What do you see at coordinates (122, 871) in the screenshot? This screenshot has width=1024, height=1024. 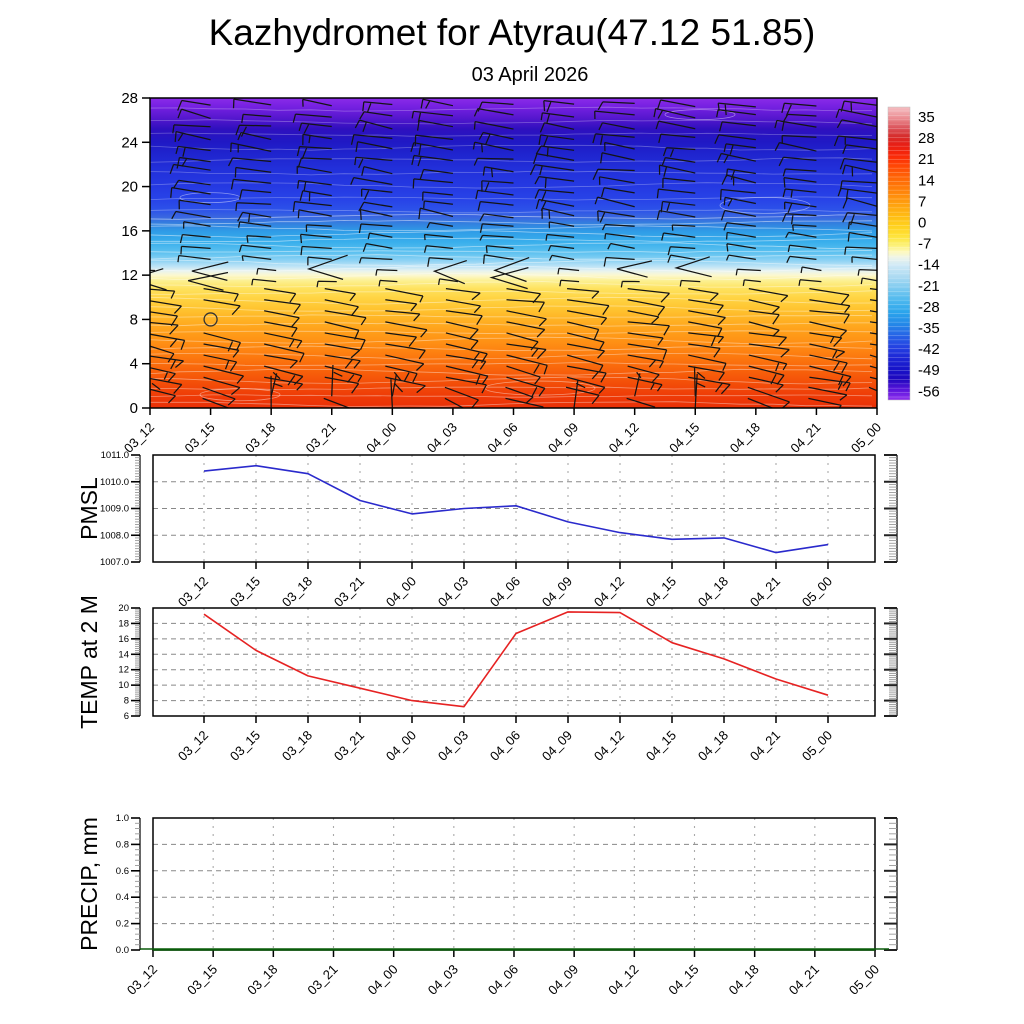 I see `y-axis-label: 0.6` at bounding box center [122, 871].